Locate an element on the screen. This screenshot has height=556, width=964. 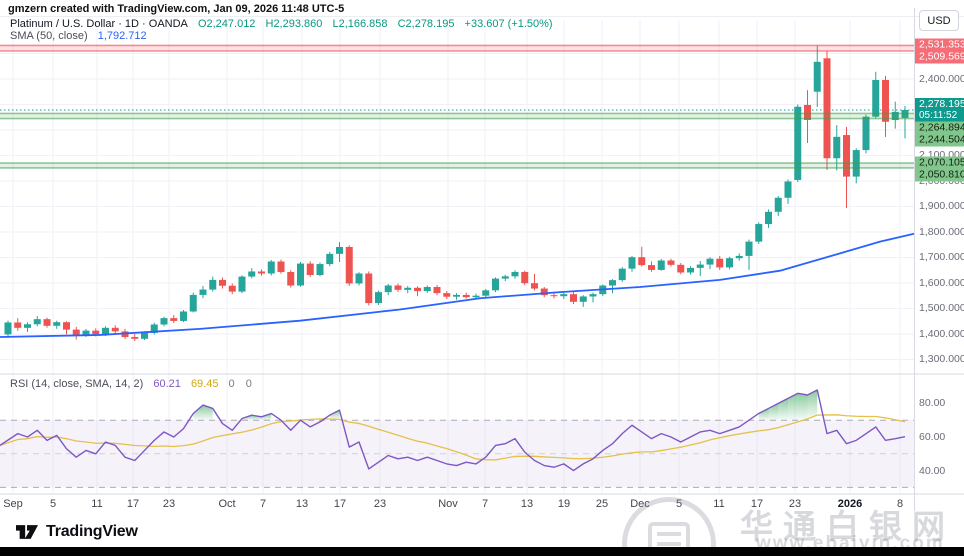
sma-value: 1,792.712 is located at coordinates (122, 36).